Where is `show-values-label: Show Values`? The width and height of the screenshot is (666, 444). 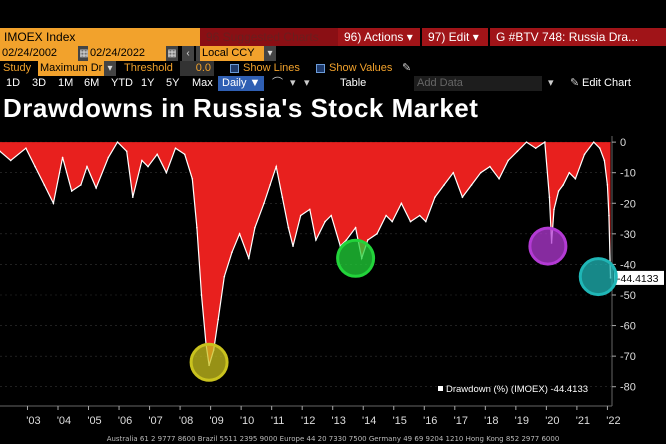 show-values-label: Show Values is located at coordinates (361, 68).